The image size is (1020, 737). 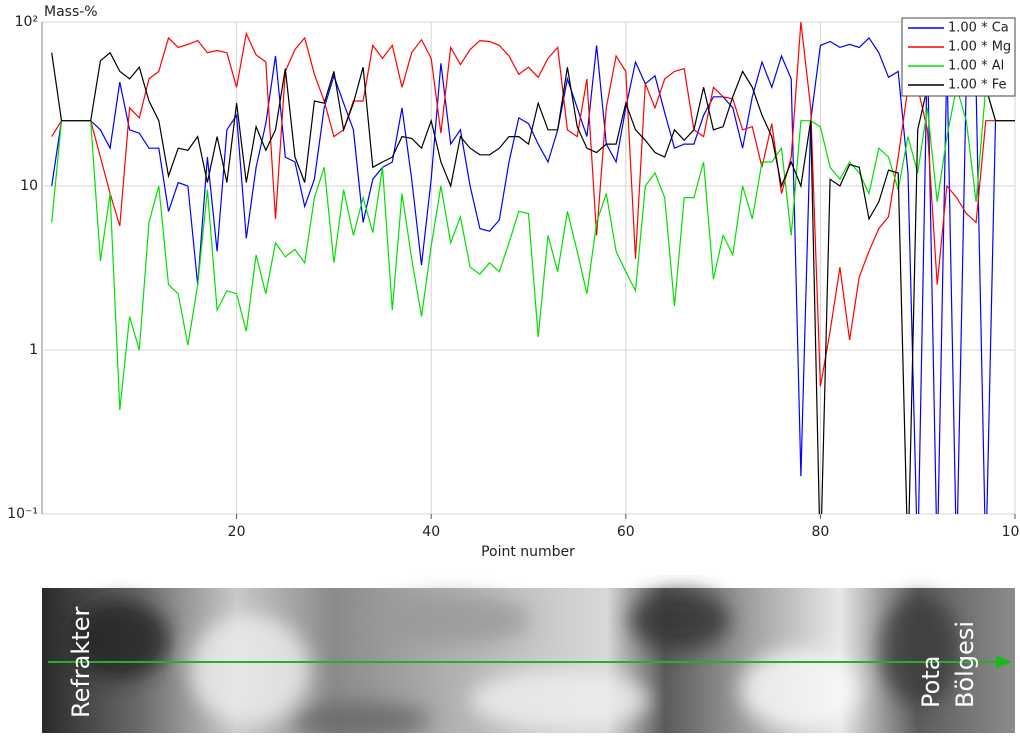 I want to click on y-tick-label: 10², so click(x=26, y=22).